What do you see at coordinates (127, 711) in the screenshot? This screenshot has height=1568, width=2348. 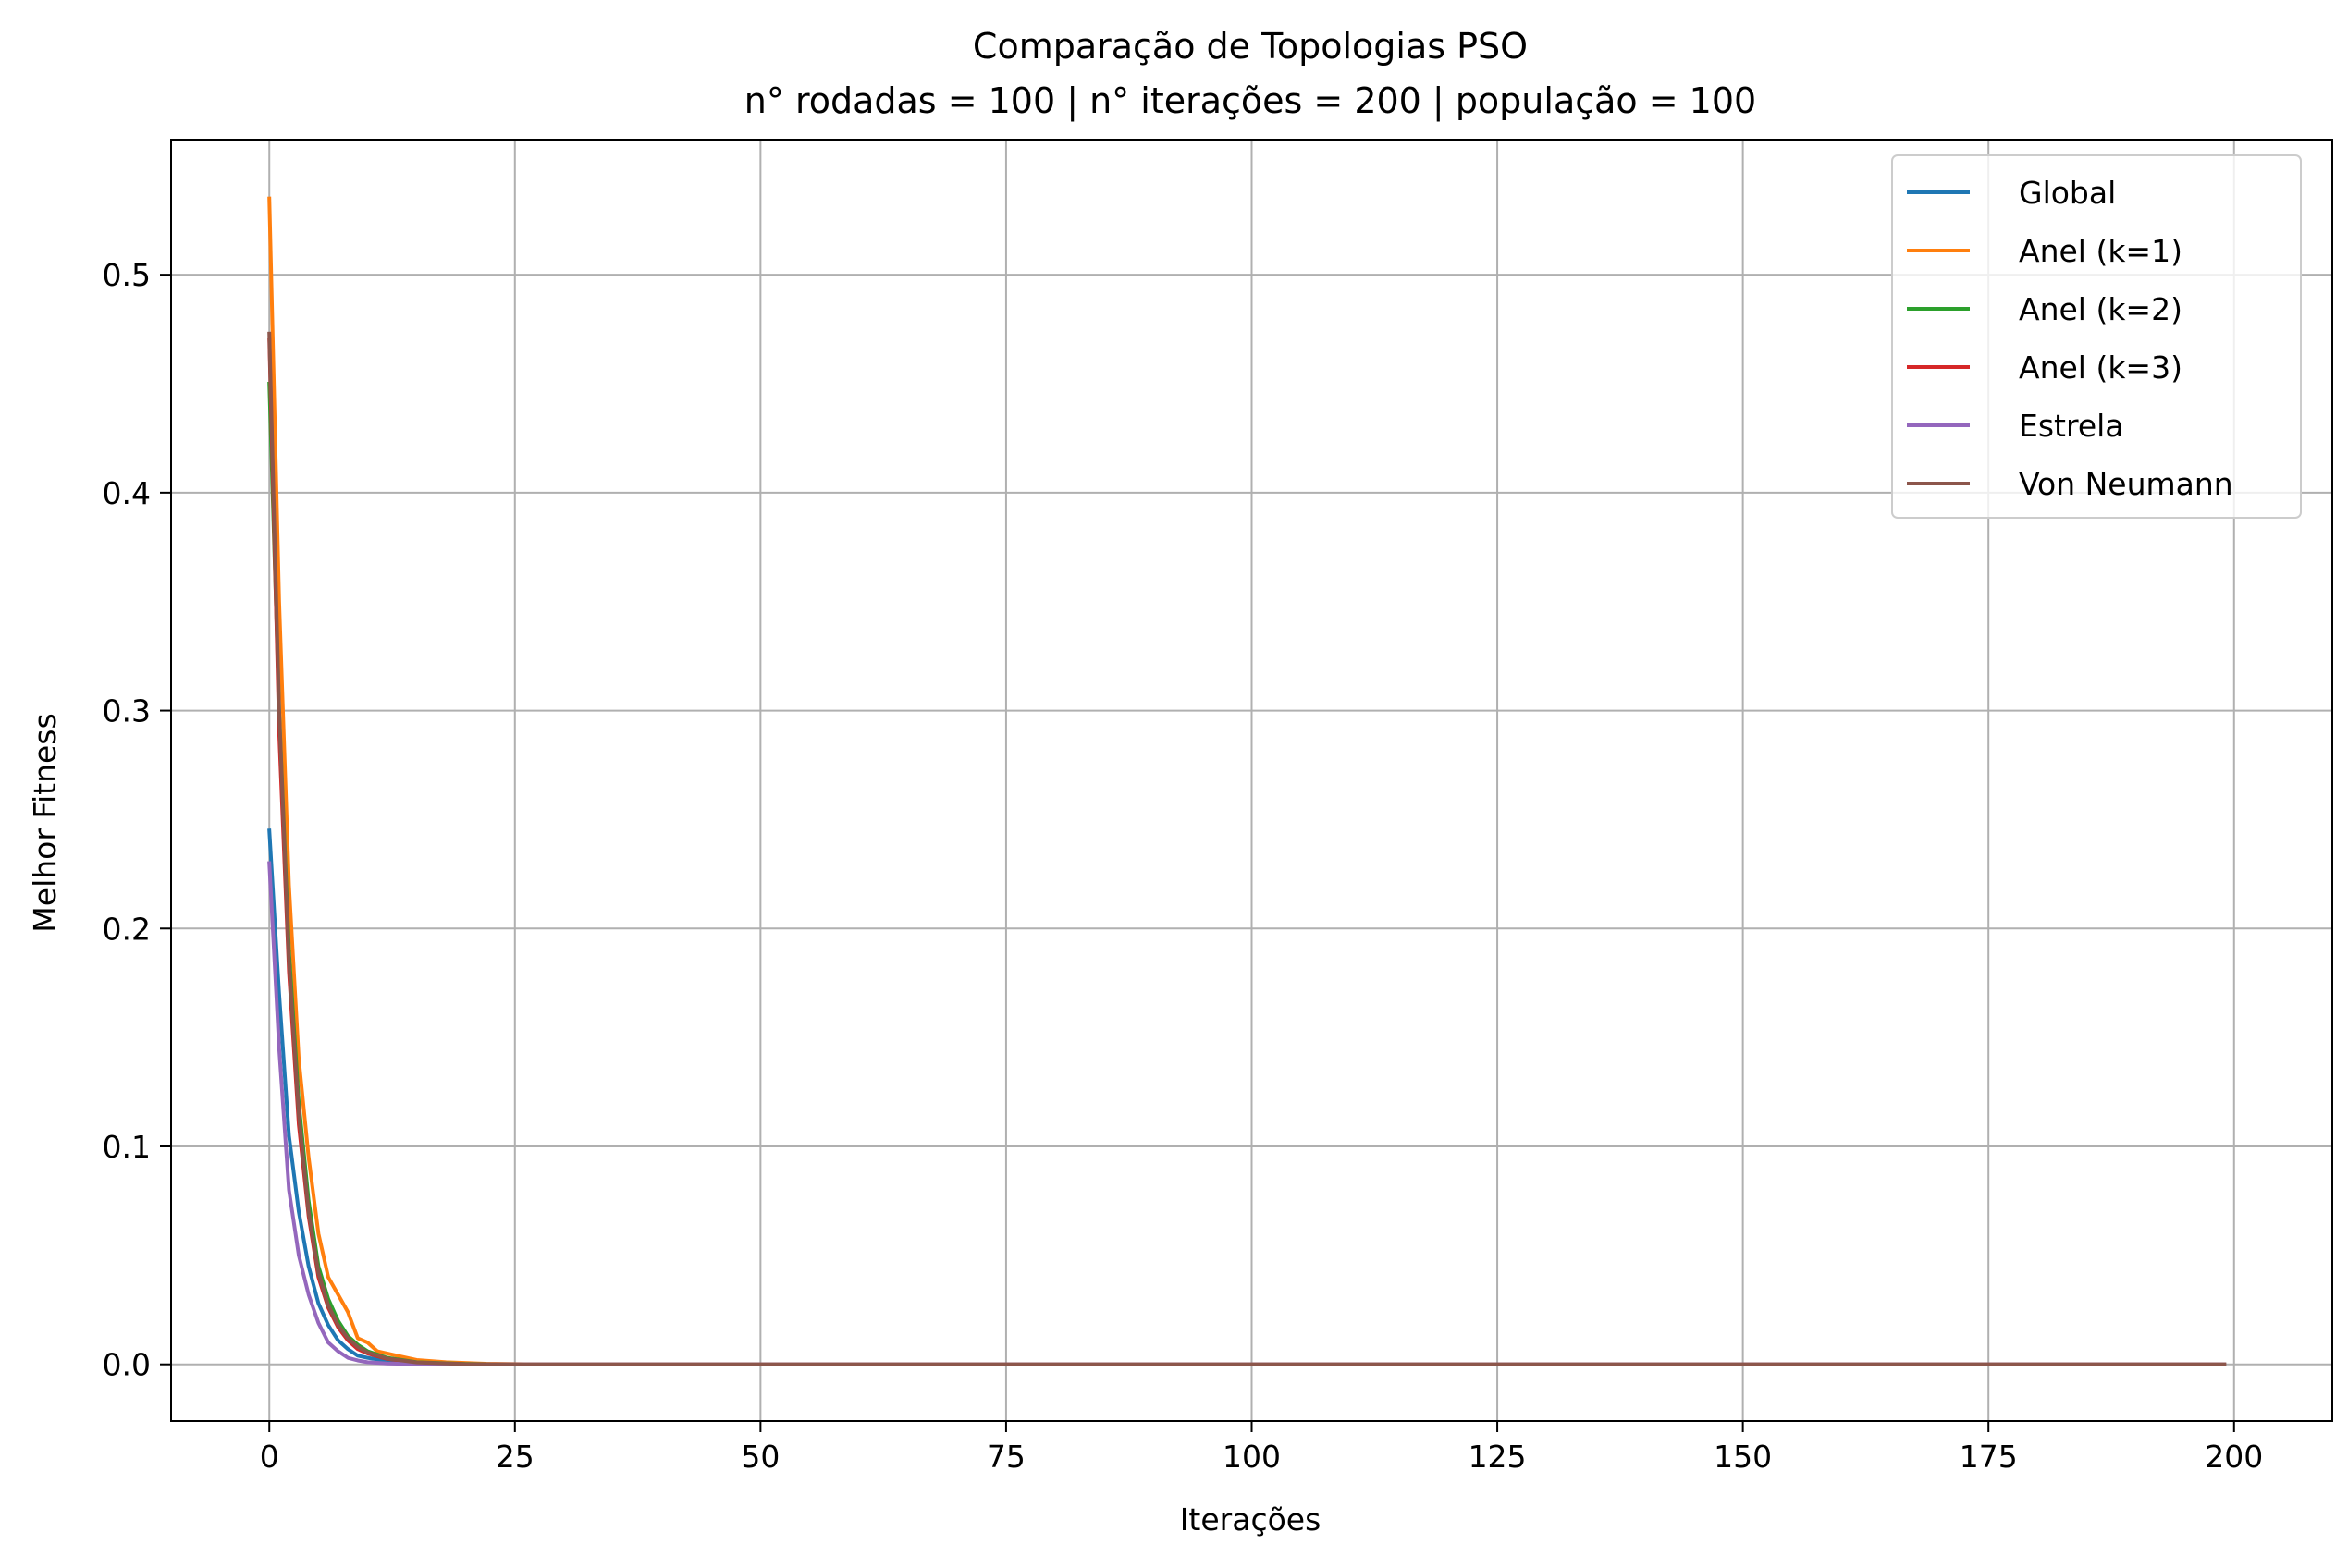 I see `y-tick-label: 0.3` at bounding box center [127, 711].